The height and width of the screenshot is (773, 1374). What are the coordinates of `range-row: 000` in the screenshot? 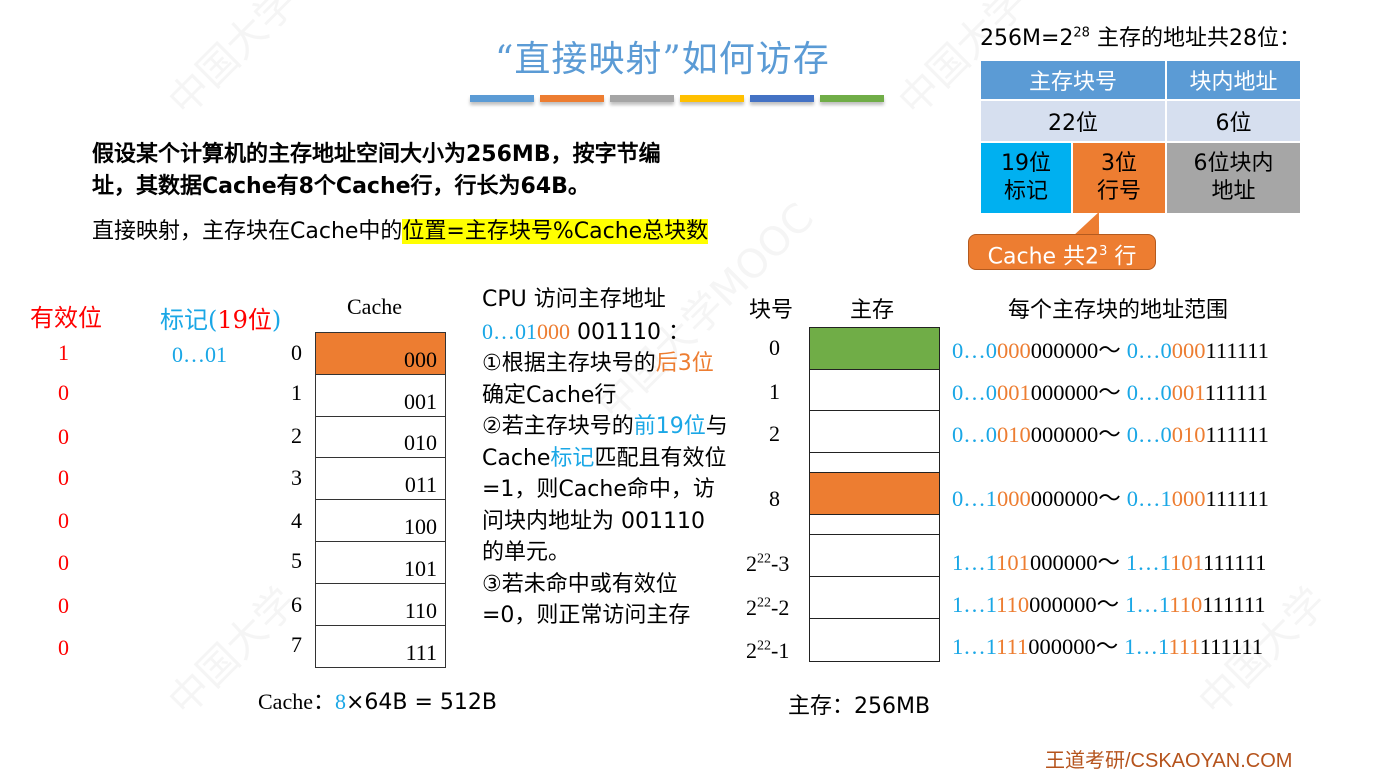 It's located at (1014, 350).